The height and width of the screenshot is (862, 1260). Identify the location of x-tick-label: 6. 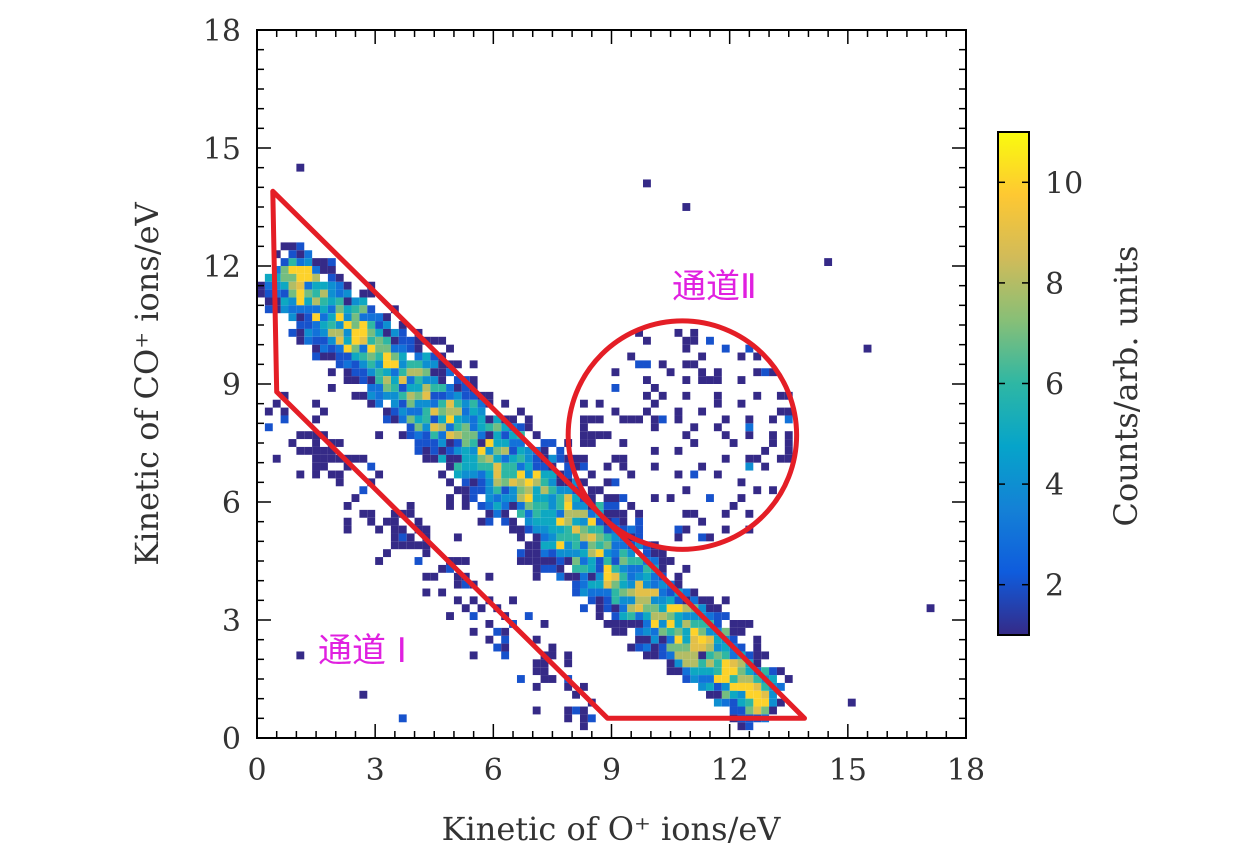
(493, 770).